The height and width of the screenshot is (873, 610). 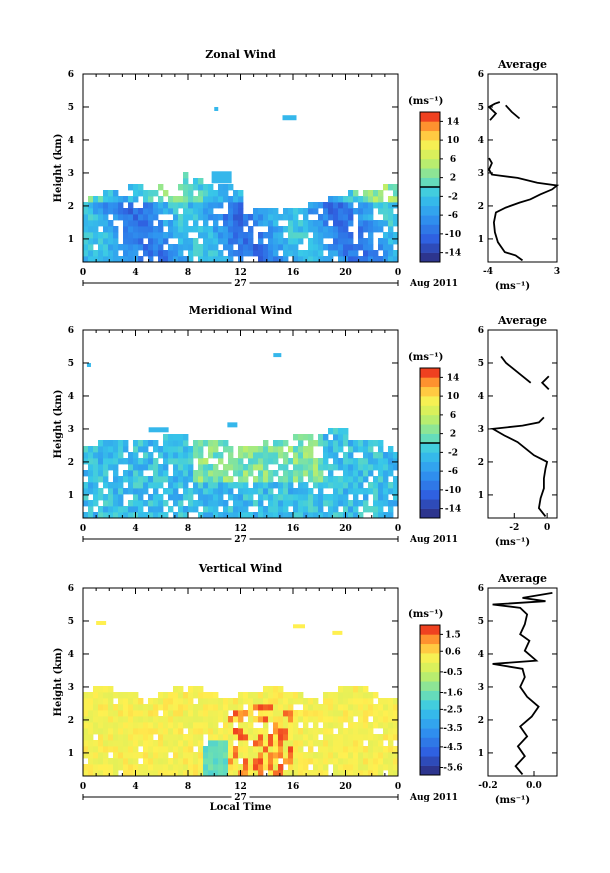 What do you see at coordinates (135, 787) in the screenshot?
I see `x-tick-label: 4` at bounding box center [135, 787].